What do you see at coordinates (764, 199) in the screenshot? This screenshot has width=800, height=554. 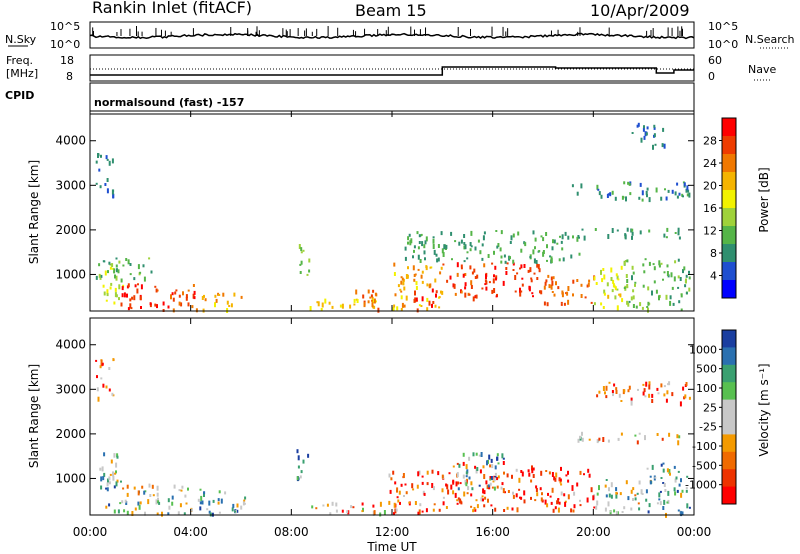 I see `power-colorbar-label: Power [dB]` at bounding box center [764, 199].